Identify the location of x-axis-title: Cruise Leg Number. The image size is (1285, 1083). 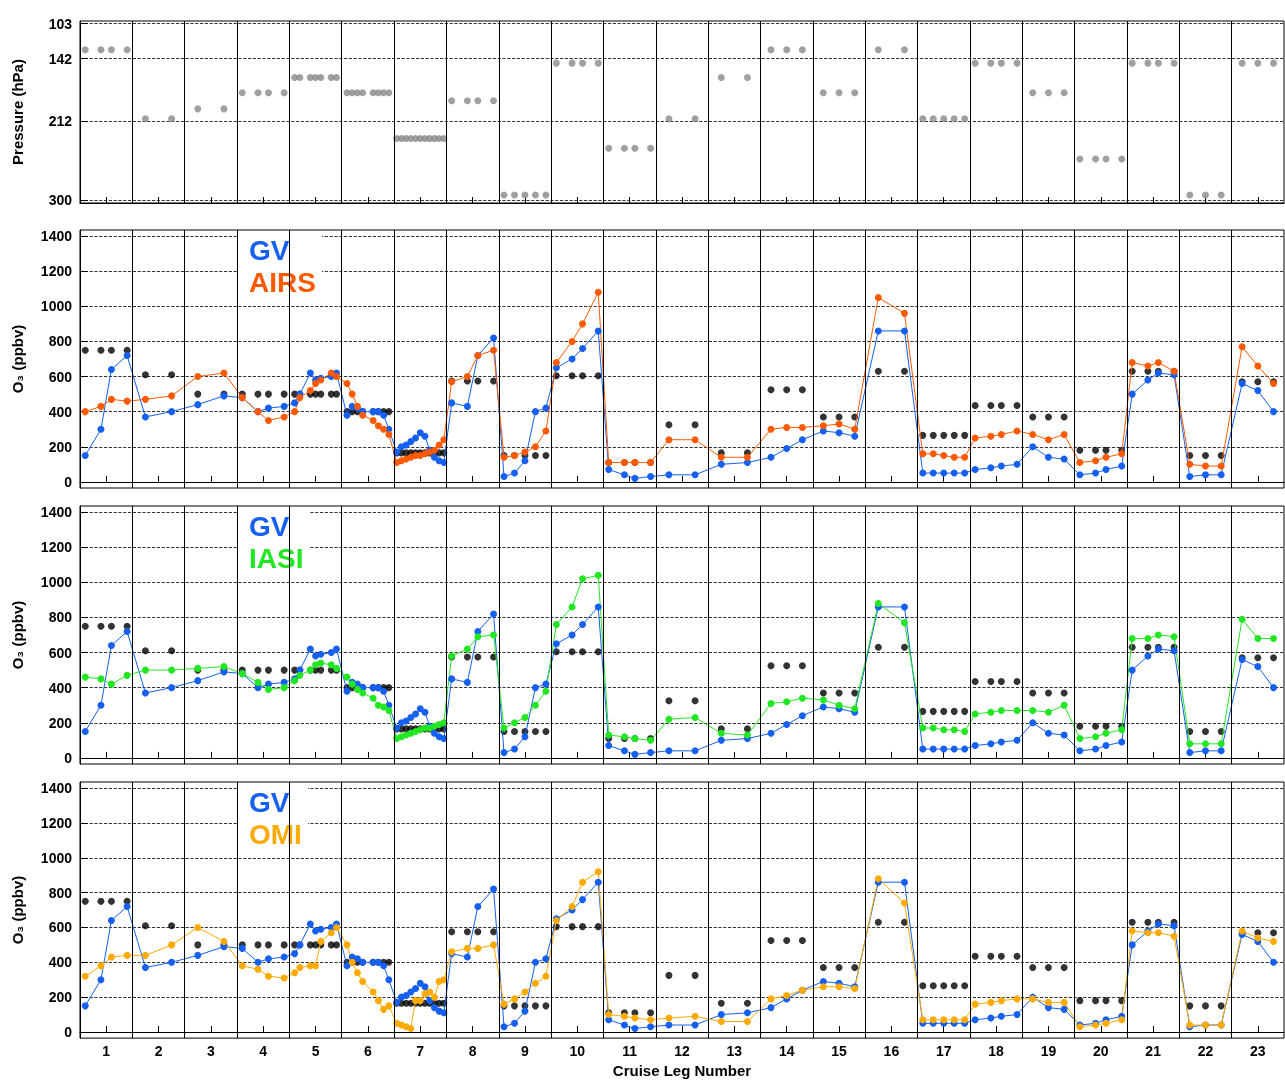
(682, 1070).